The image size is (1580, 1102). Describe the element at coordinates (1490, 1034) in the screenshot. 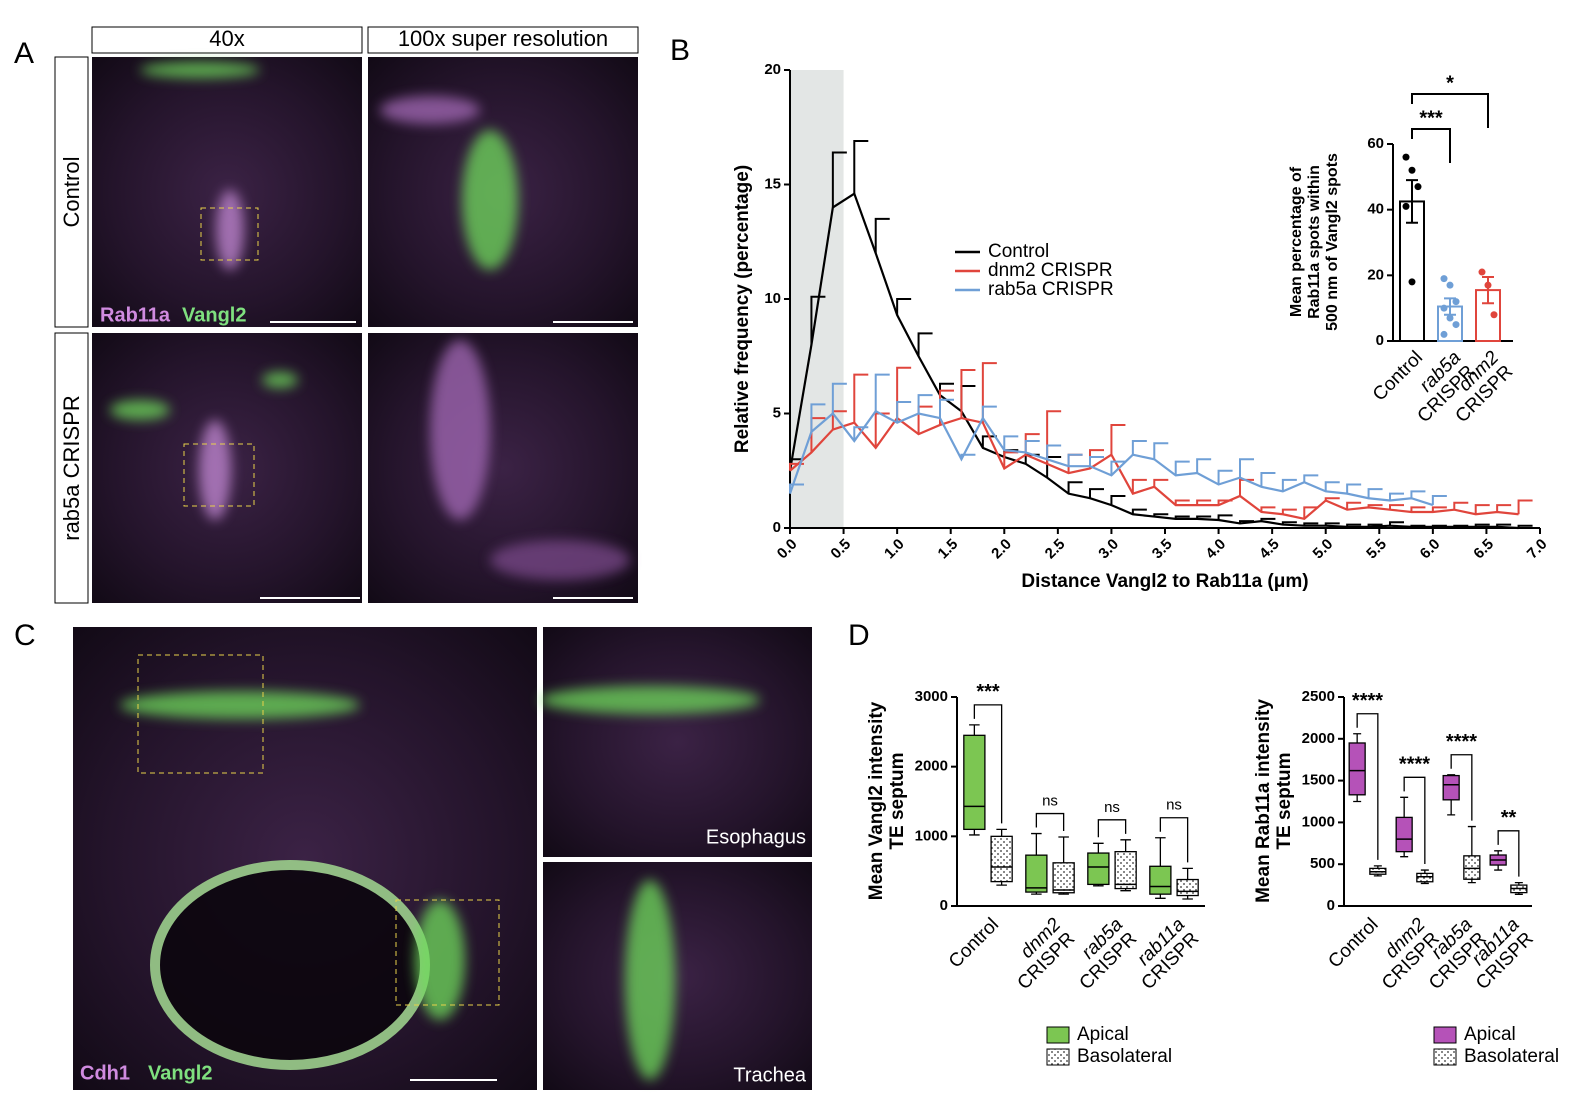

I see `legend-label: Apical` at that location.